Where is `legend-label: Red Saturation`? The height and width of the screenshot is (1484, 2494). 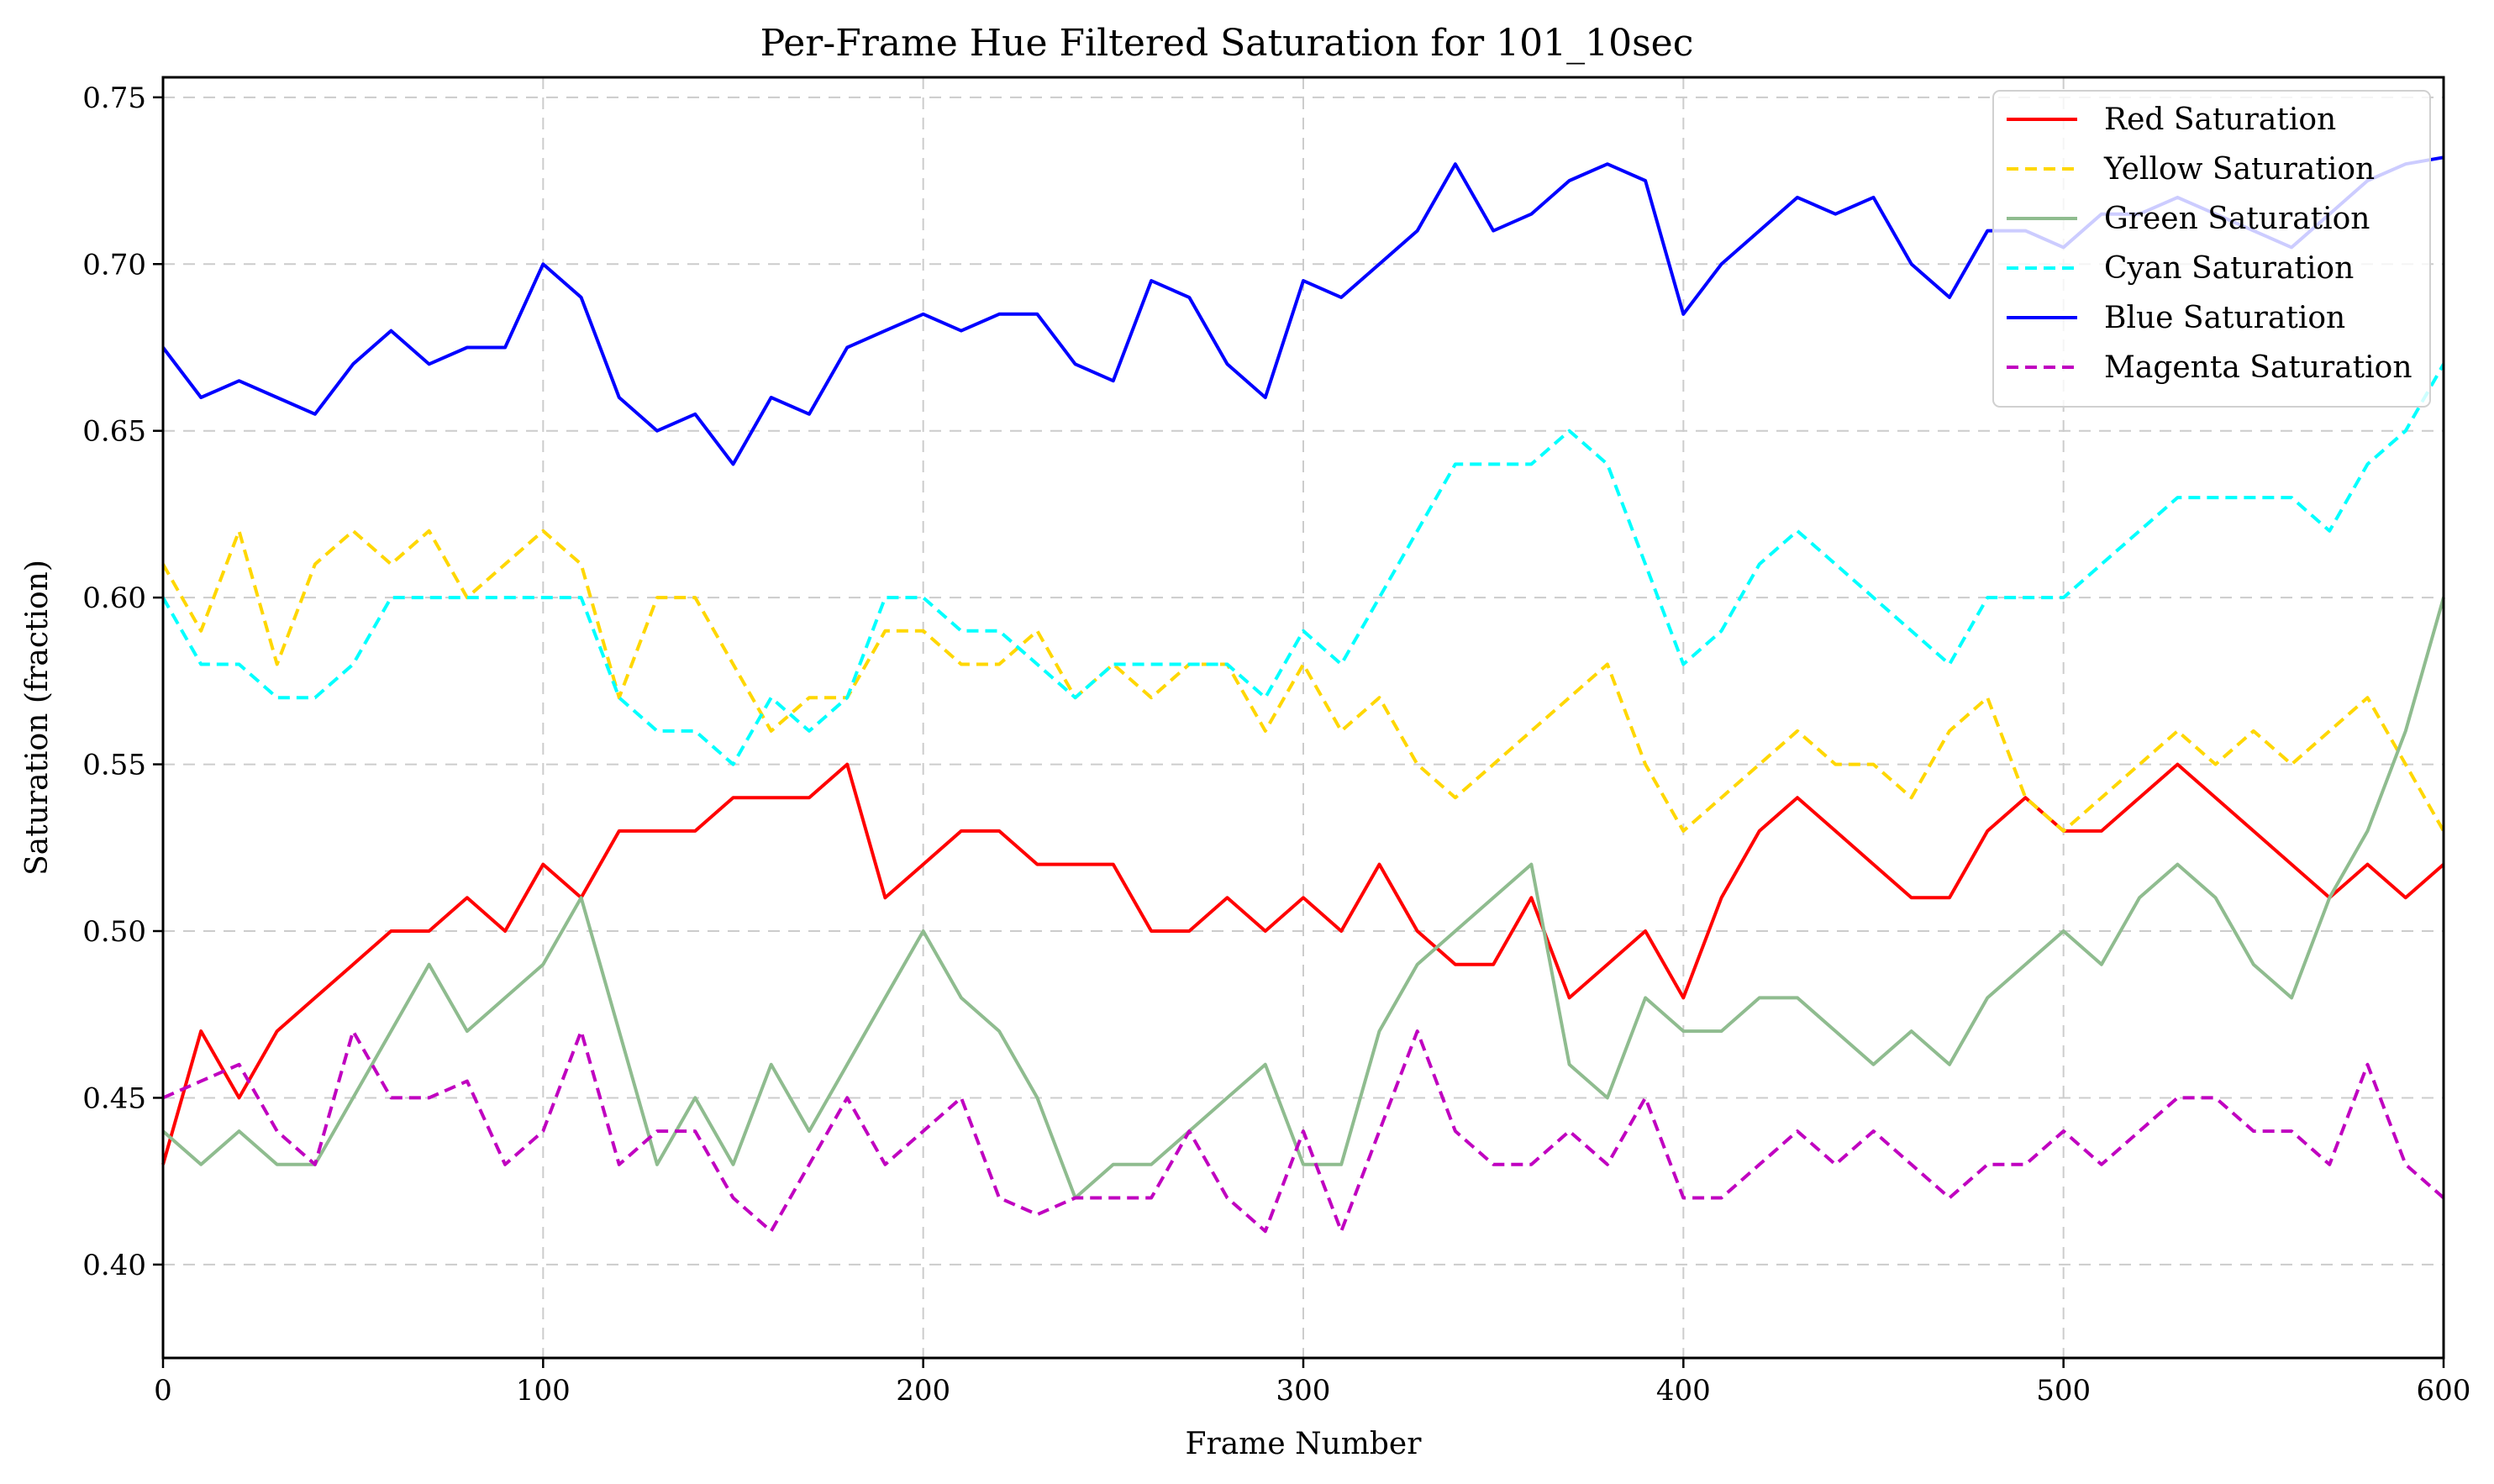
legend-label: Red Saturation is located at coordinates (2220, 120).